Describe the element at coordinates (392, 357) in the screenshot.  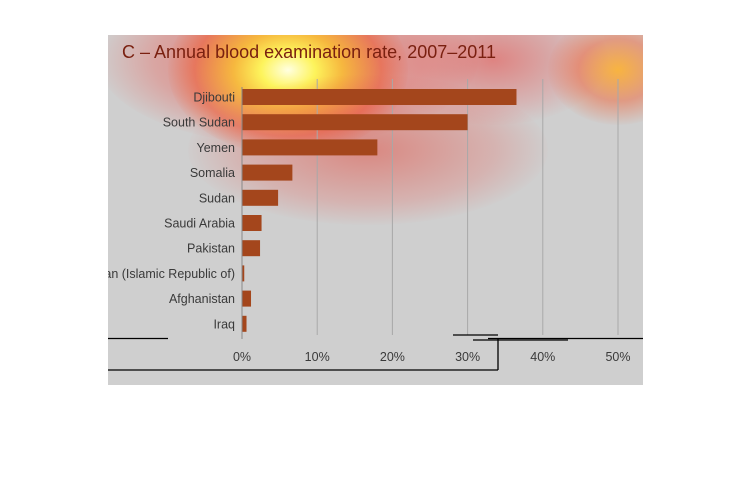
I see `x-tick-label: 20%` at that location.